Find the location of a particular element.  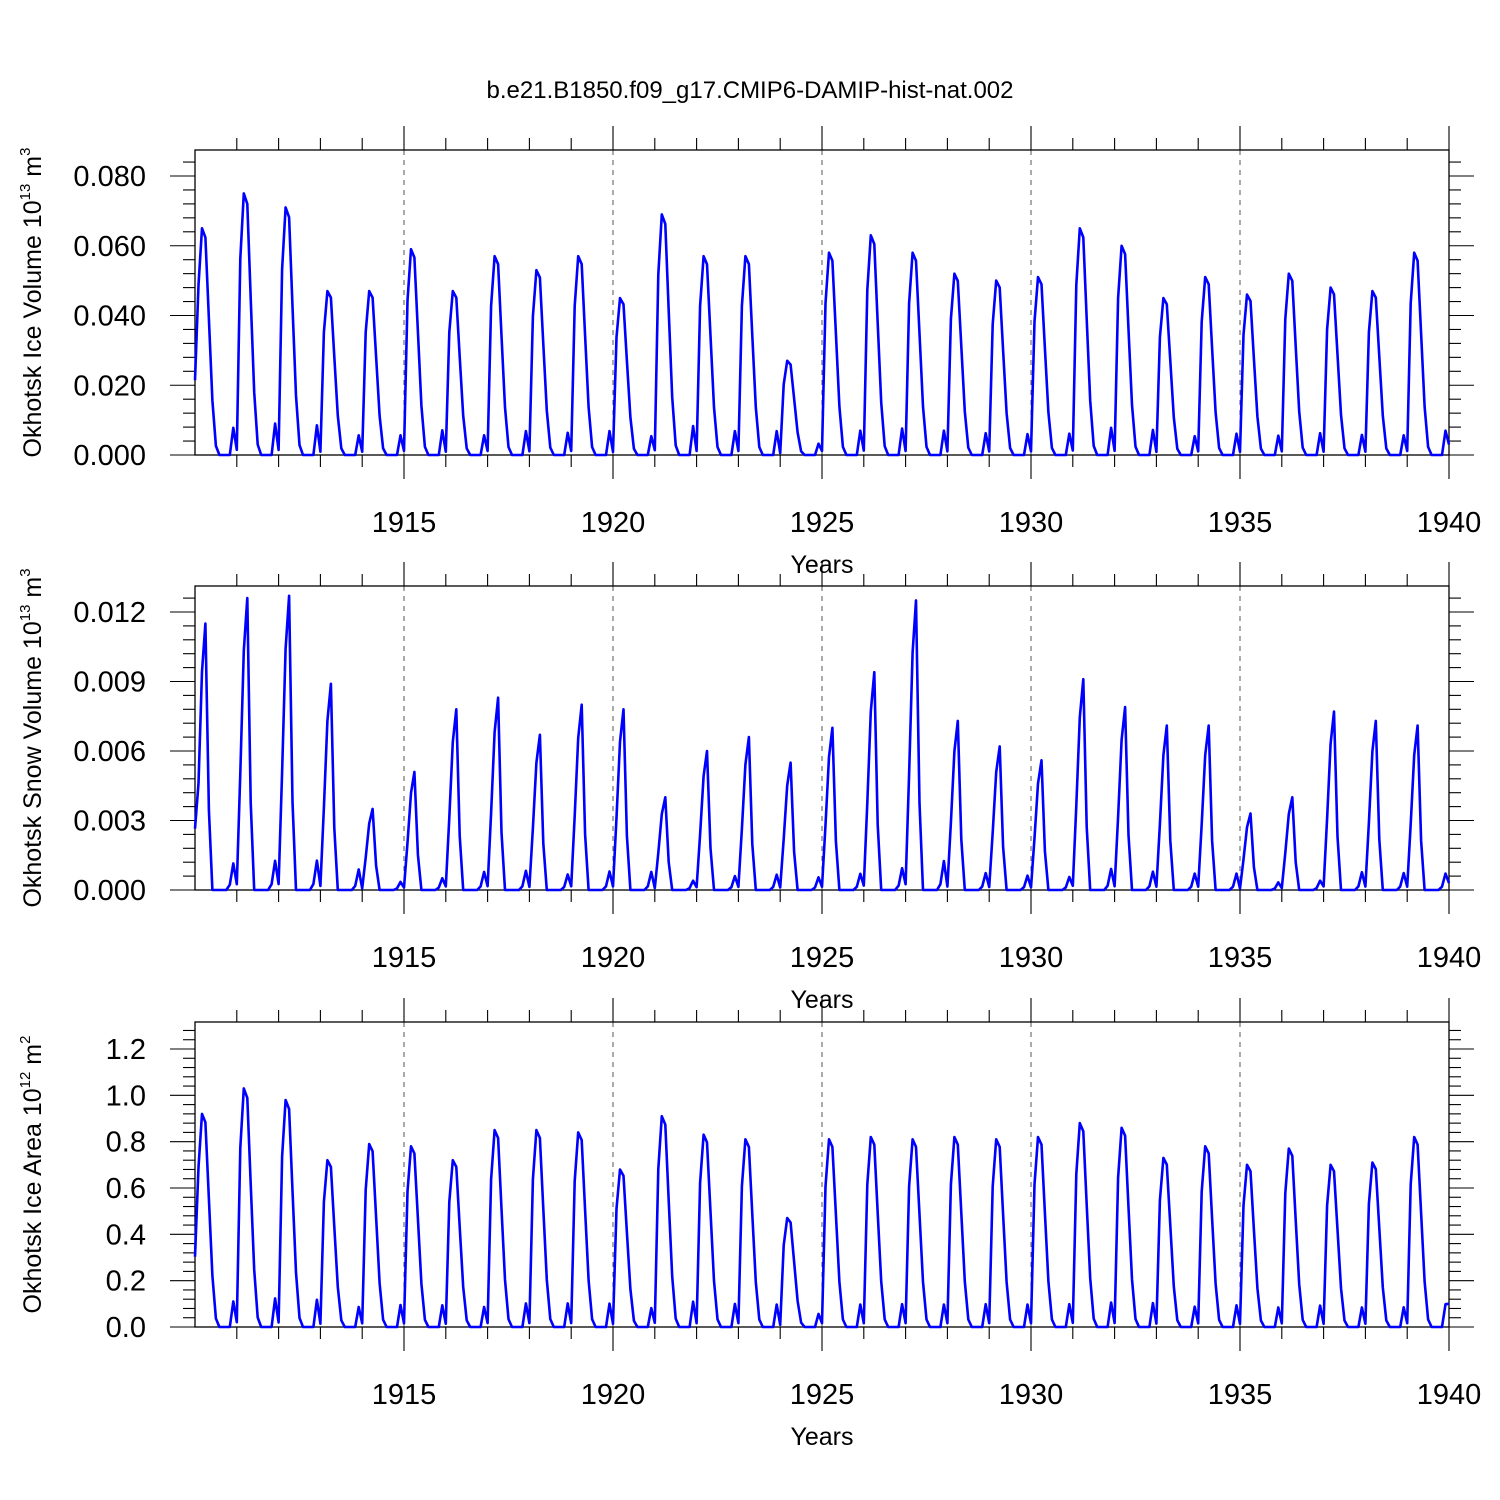

y-axis-label: Okhotsk Snow Volume 1013 m3 is located at coordinates (32, 737).